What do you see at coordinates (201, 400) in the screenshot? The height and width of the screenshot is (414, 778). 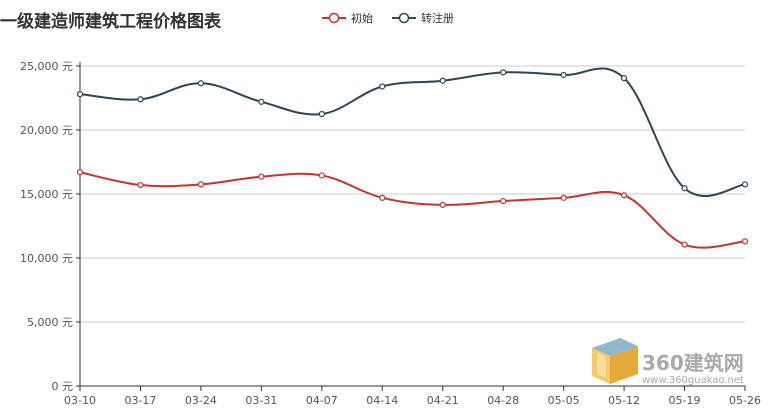 I see `x-tick-label: 03-24` at bounding box center [201, 400].